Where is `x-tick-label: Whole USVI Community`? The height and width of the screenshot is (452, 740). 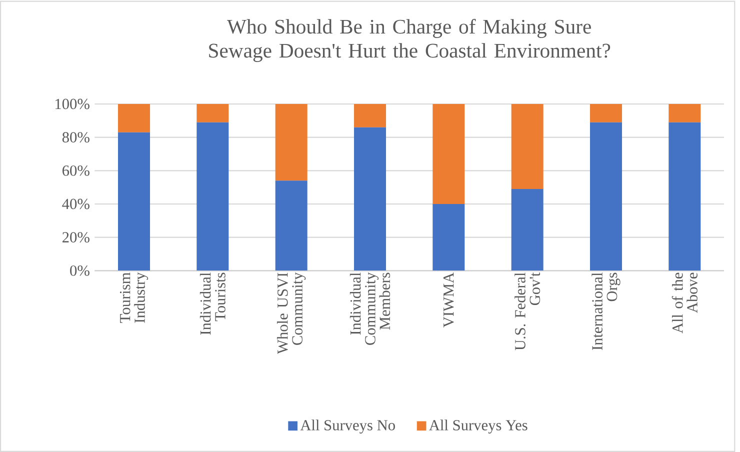
x-tick-label: Whole USVI Community is located at coordinates (291, 313).